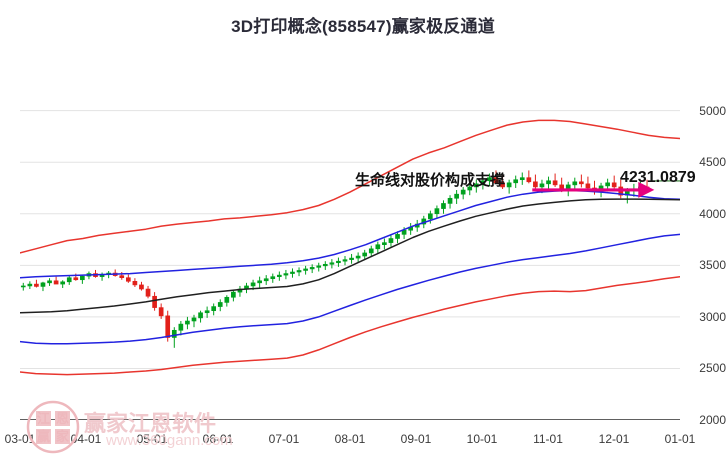 Image resolution: width=726 pixels, height=455 pixels. Describe the element at coordinates (548, 439) in the screenshot. I see `x-axis-tick-label: 11-01` at that location.